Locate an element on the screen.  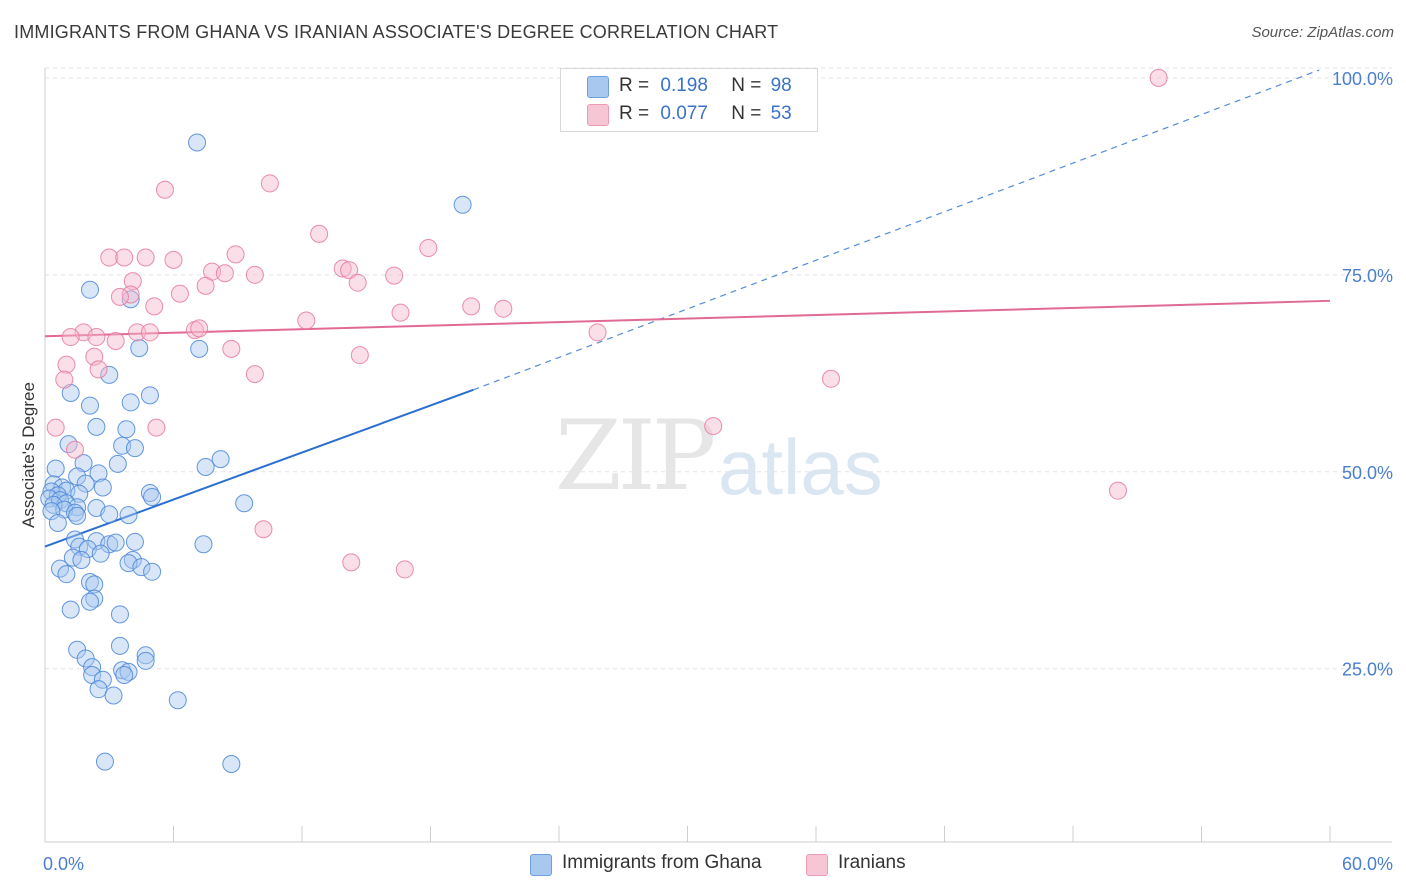
y-tick-label: 50.0% is located at coordinates (1367, 473).